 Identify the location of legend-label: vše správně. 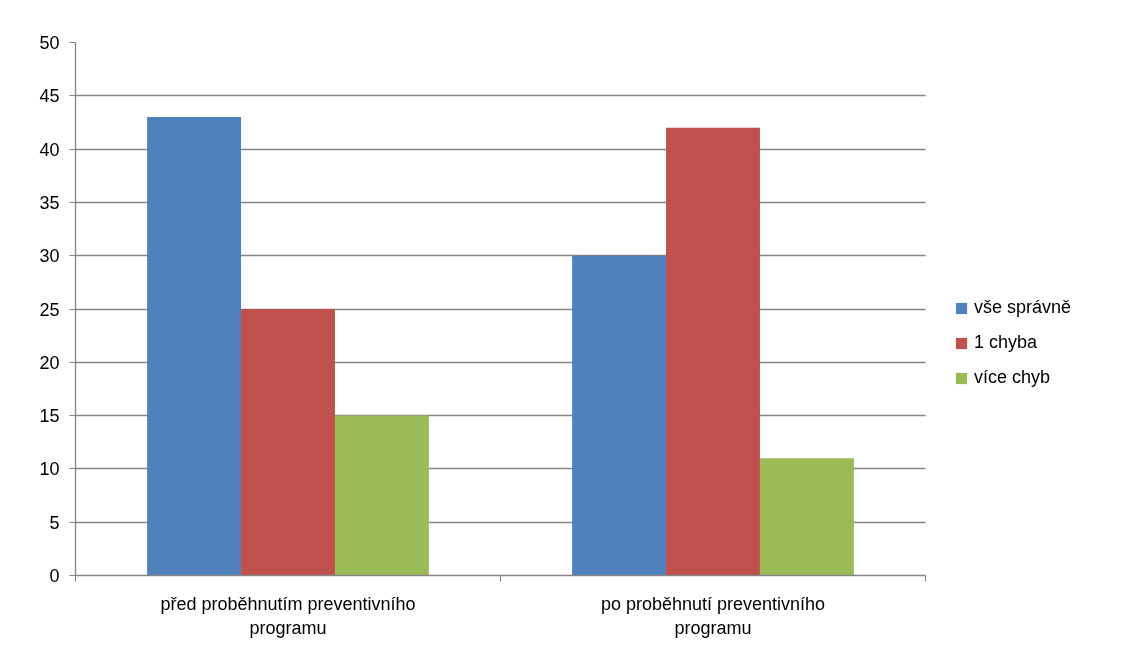
(1023, 307).